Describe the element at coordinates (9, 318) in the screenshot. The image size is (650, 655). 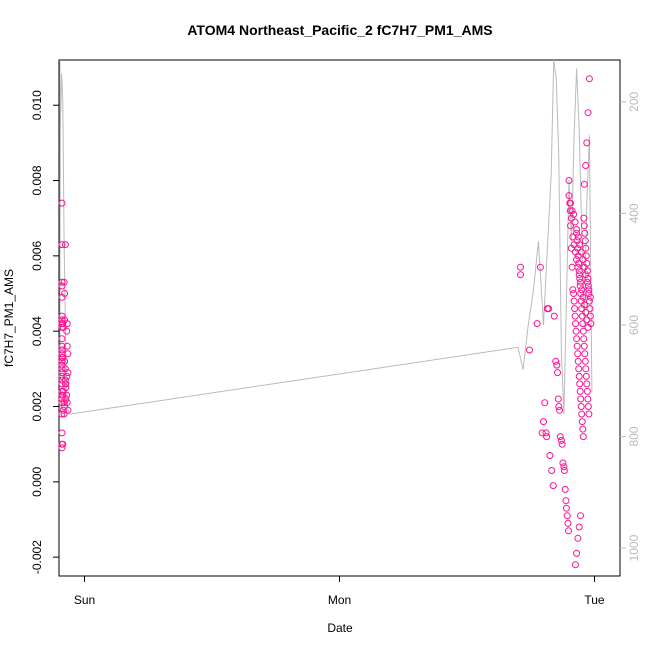
I see `y-axis-label: fC7H7_PM1_AMS` at that location.